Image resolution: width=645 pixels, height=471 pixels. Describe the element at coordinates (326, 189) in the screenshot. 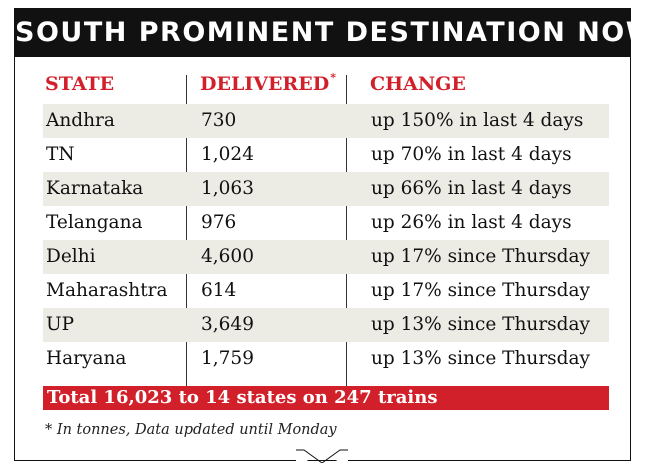

I see `table-row: Karnataka 1,063 up 66% in last 4 days` at that location.